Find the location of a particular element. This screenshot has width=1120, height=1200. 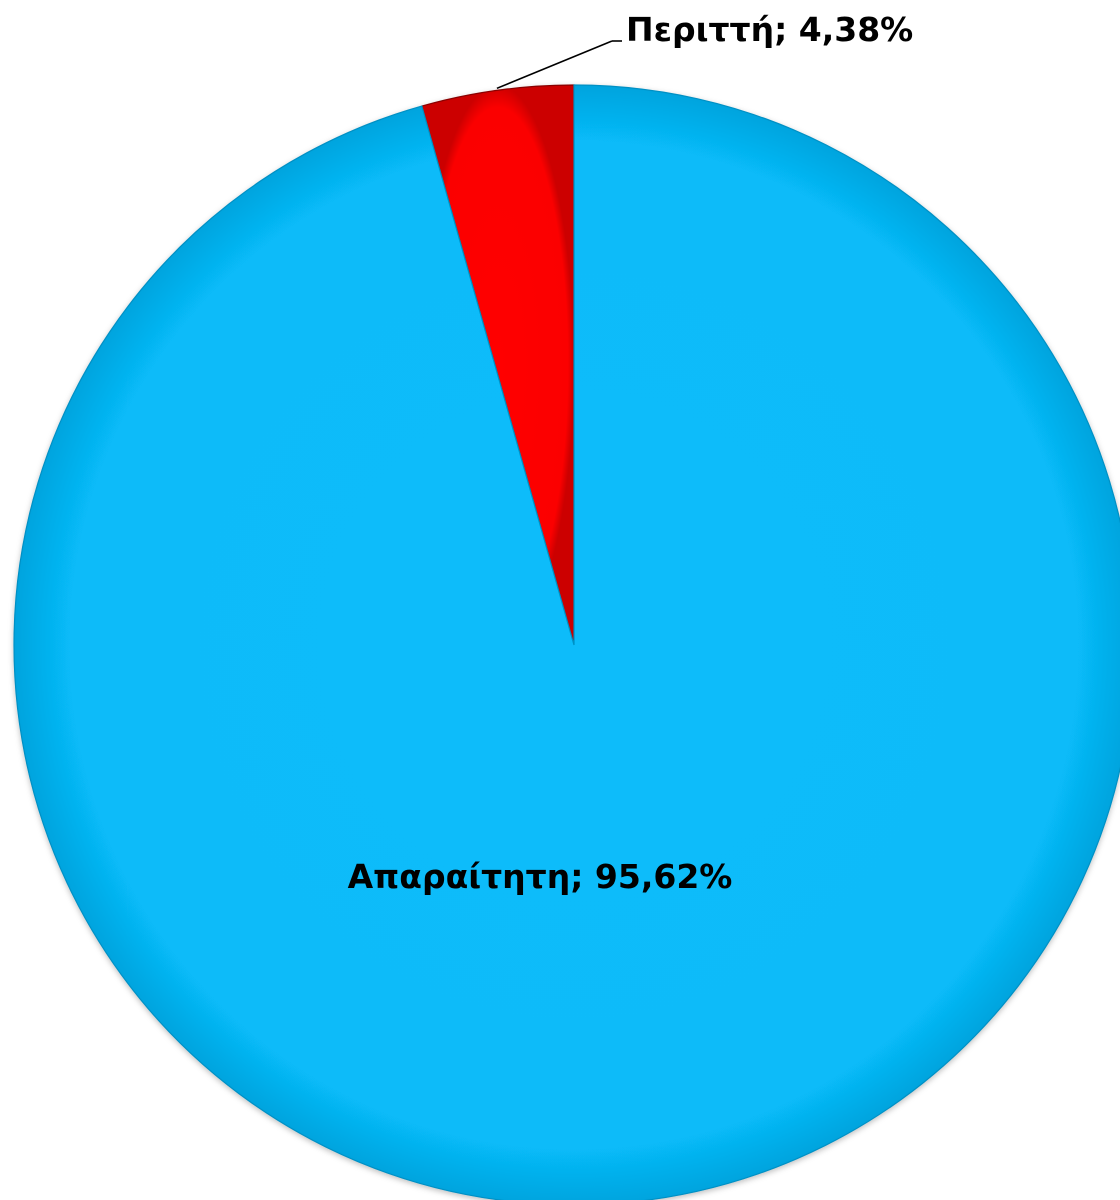

data-label-aparaititi: Απαραίτητη; 95,62% is located at coordinates (540, 876).